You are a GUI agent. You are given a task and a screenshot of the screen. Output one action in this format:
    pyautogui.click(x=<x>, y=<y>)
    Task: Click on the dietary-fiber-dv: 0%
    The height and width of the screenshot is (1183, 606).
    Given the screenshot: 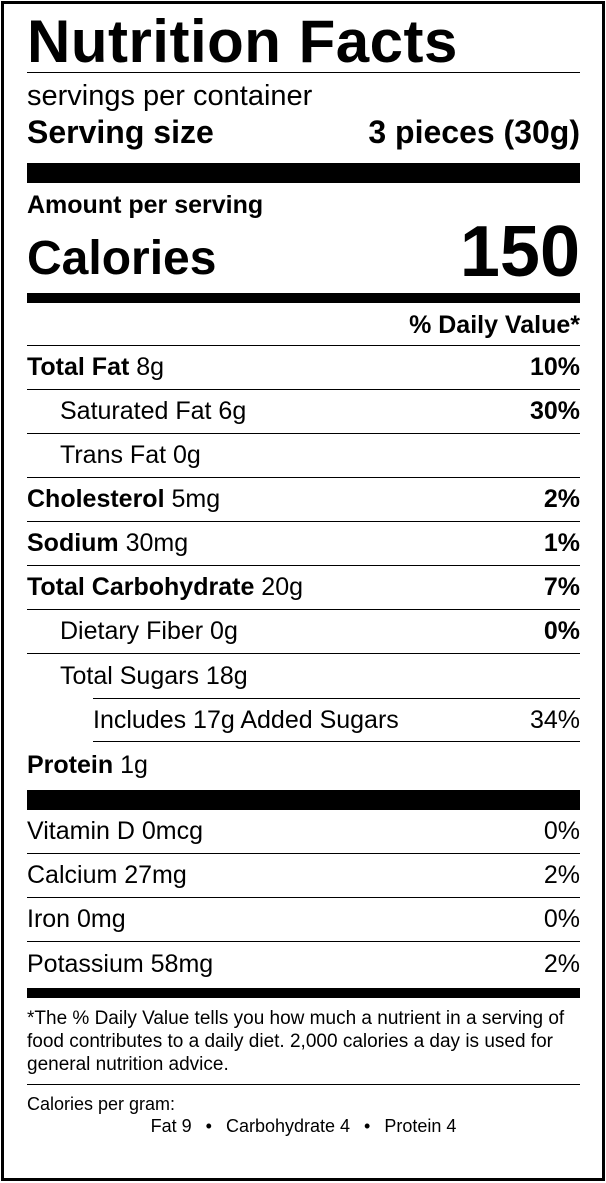 What is the action you would take?
    pyautogui.click(x=561, y=631)
    